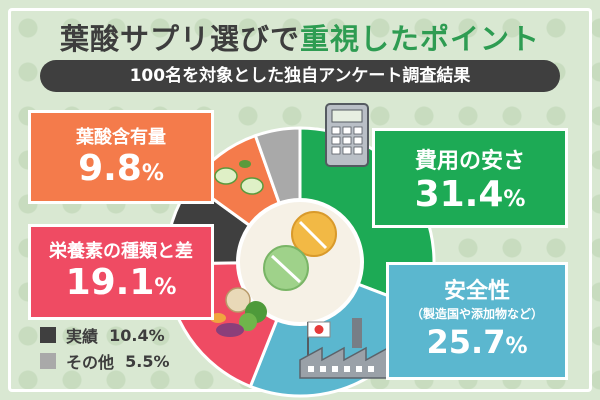 This screenshot has height=400, width=600. Describe the element at coordinates (121, 137) in the screenshot. I see `folate-label: 葉酸含有量` at that location.